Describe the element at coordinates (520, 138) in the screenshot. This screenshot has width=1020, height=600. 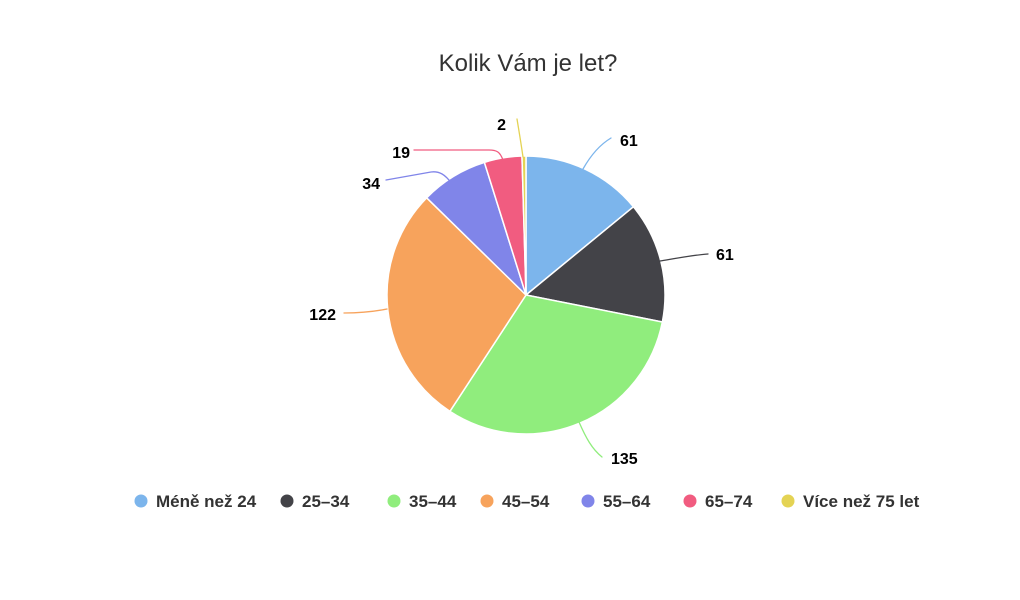
I see `data-label-connector-vice-nez-75-let` at that location.